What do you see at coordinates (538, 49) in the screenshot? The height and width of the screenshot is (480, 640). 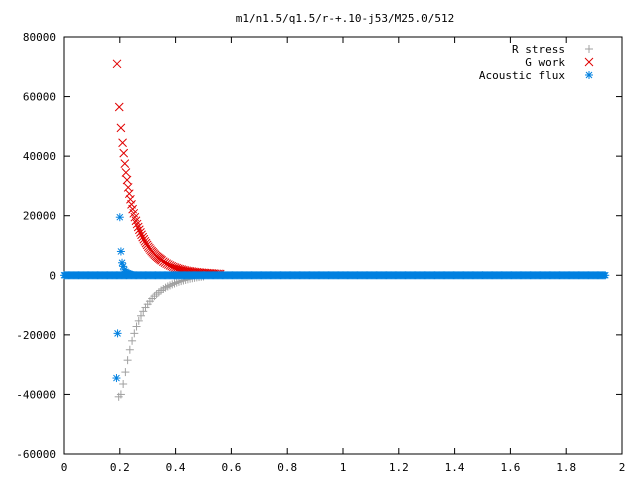 I see `legend-label: R stress` at bounding box center [538, 49].